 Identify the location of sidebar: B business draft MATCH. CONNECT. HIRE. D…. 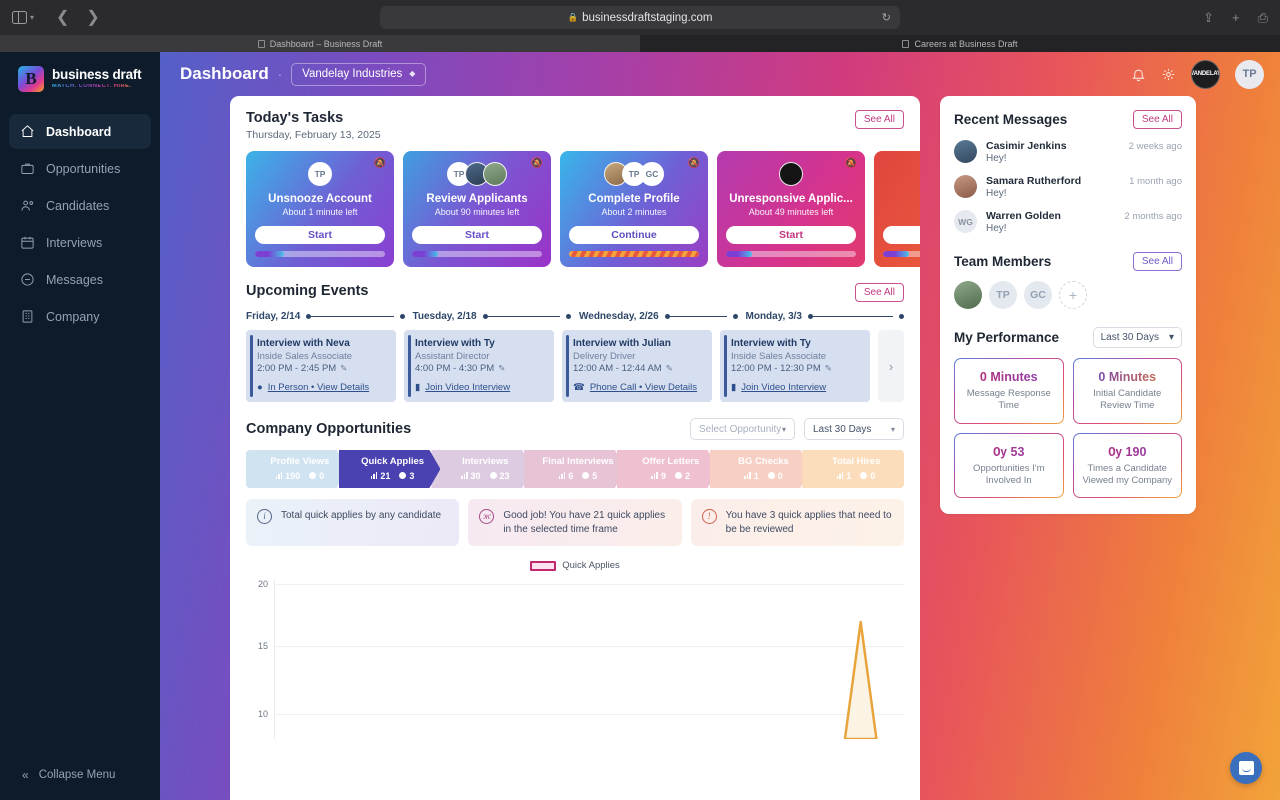
(80, 426).